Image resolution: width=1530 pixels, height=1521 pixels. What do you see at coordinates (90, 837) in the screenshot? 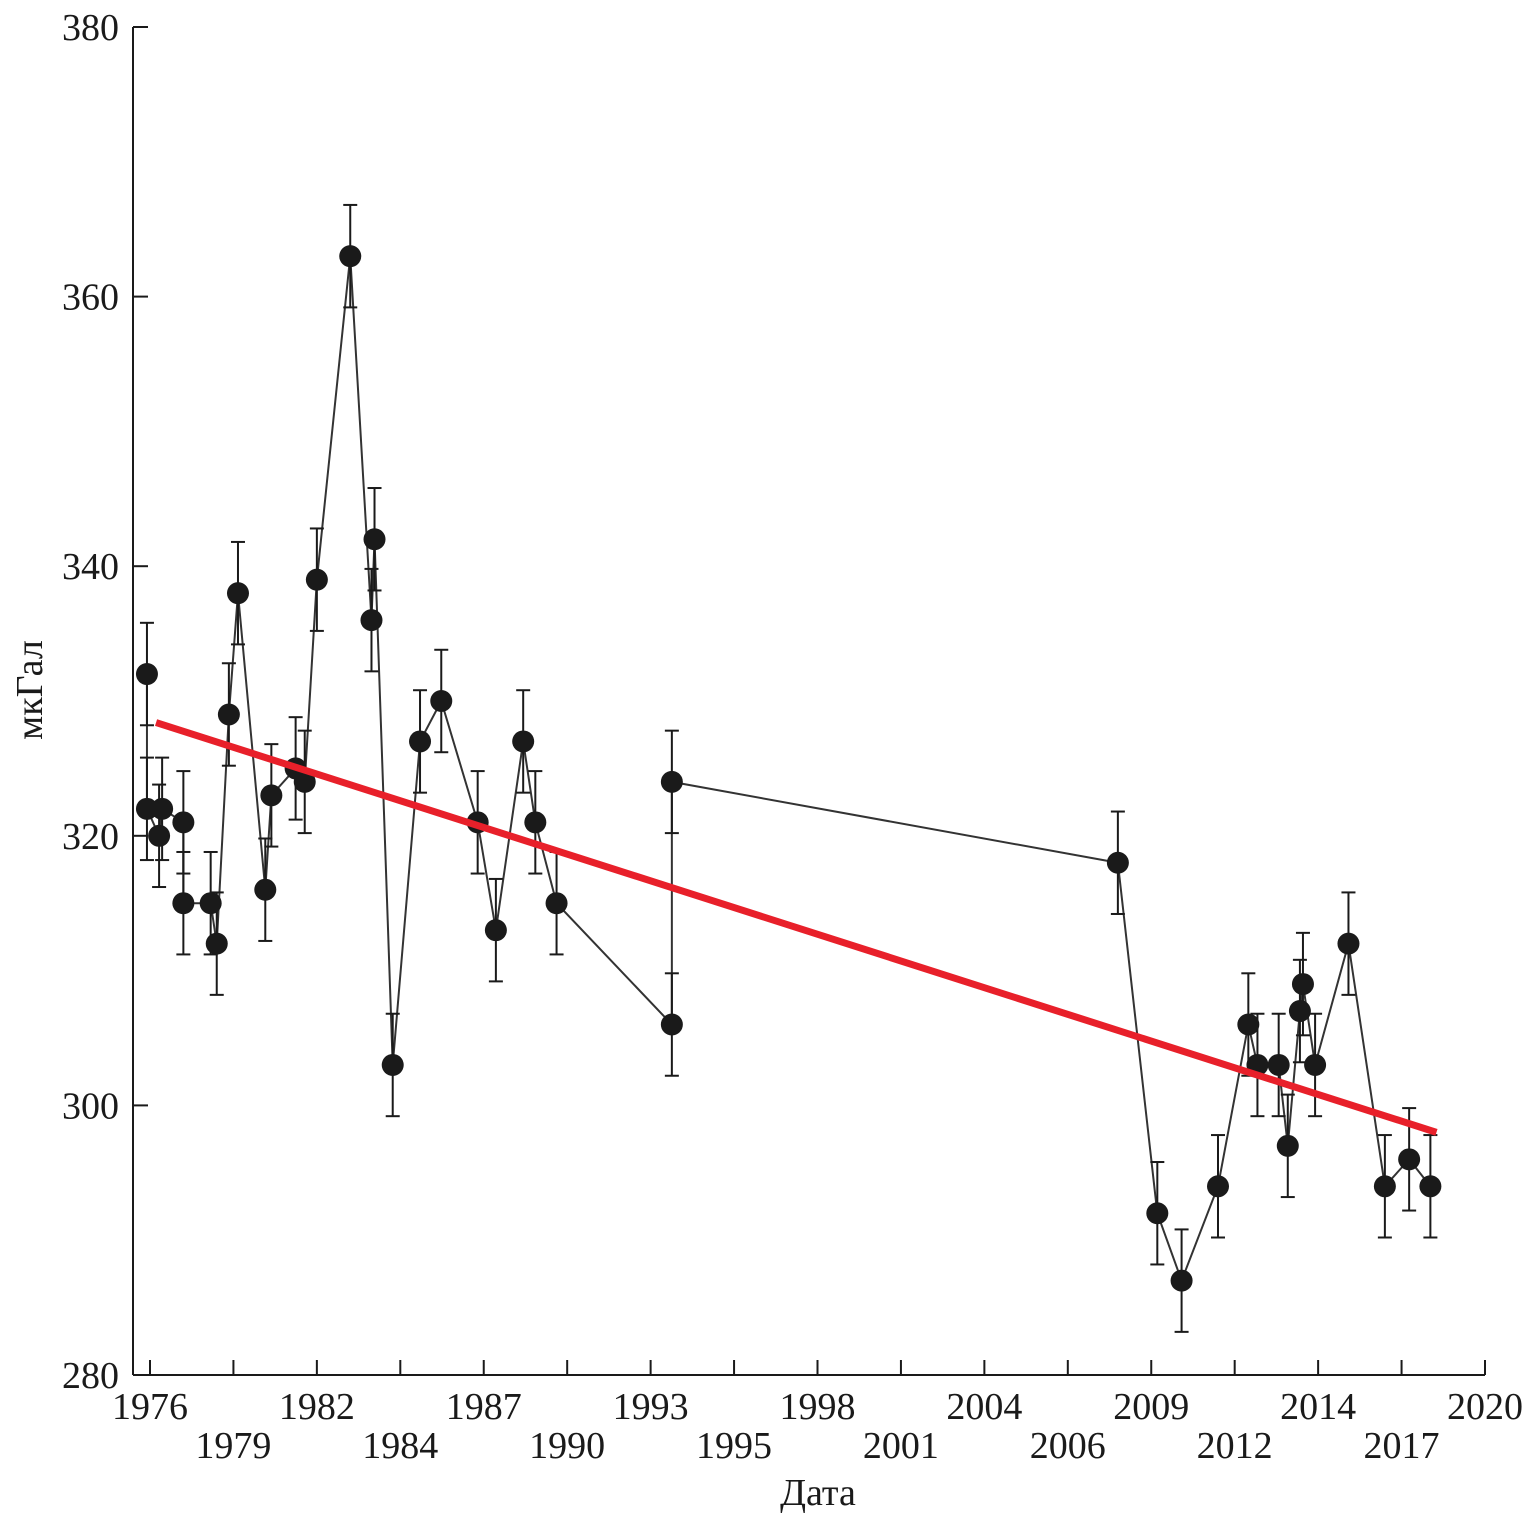
I see `y-tick-label: 320` at bounding box center [90, 837].